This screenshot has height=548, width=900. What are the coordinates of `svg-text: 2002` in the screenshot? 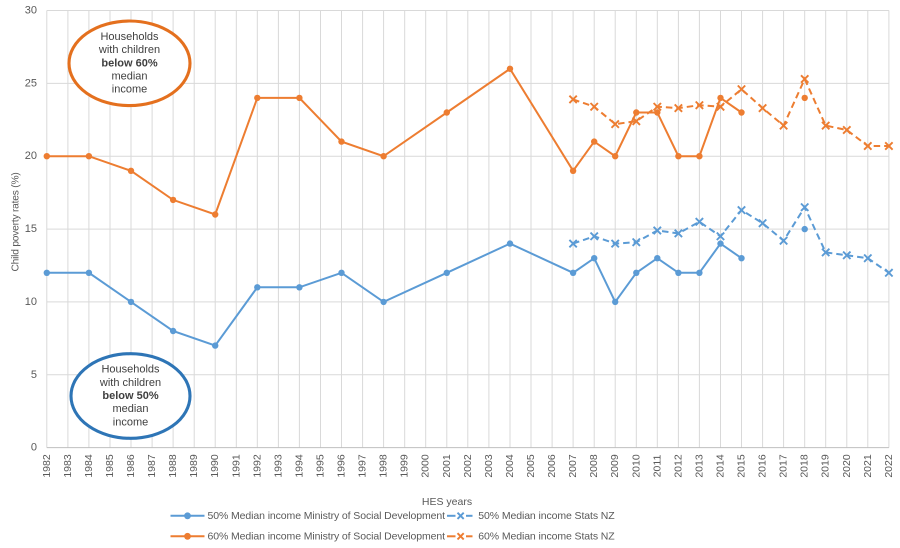 It's located at (468, 466).